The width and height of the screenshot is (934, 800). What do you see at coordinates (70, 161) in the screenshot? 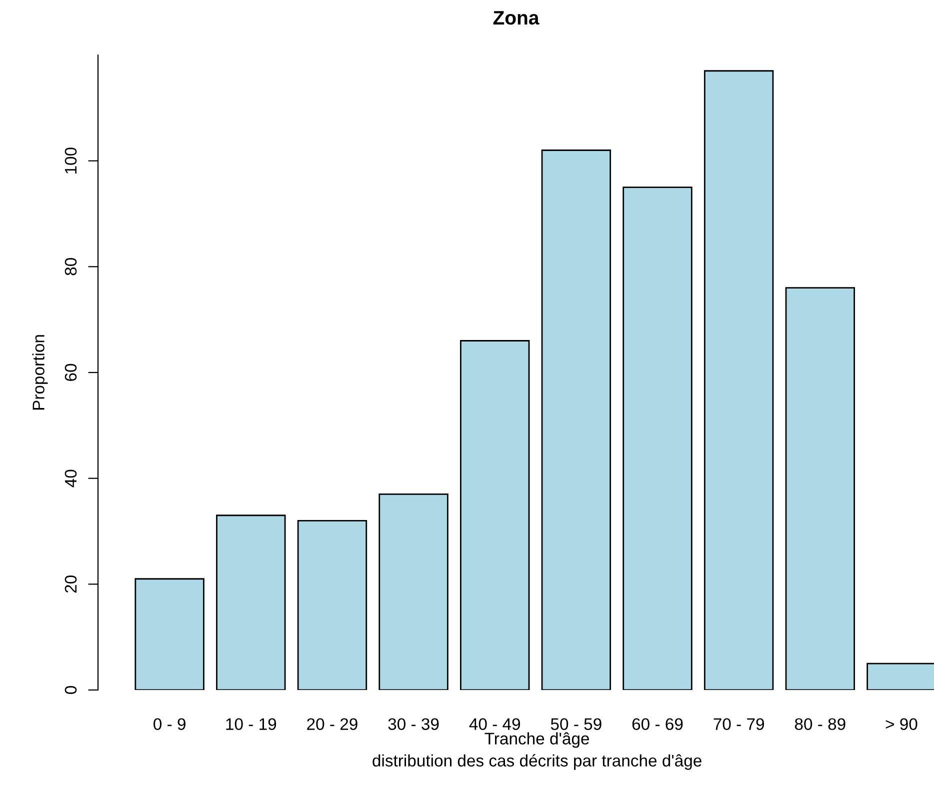
I see `y-tick-label: 100` at bounding box center [70, 161].